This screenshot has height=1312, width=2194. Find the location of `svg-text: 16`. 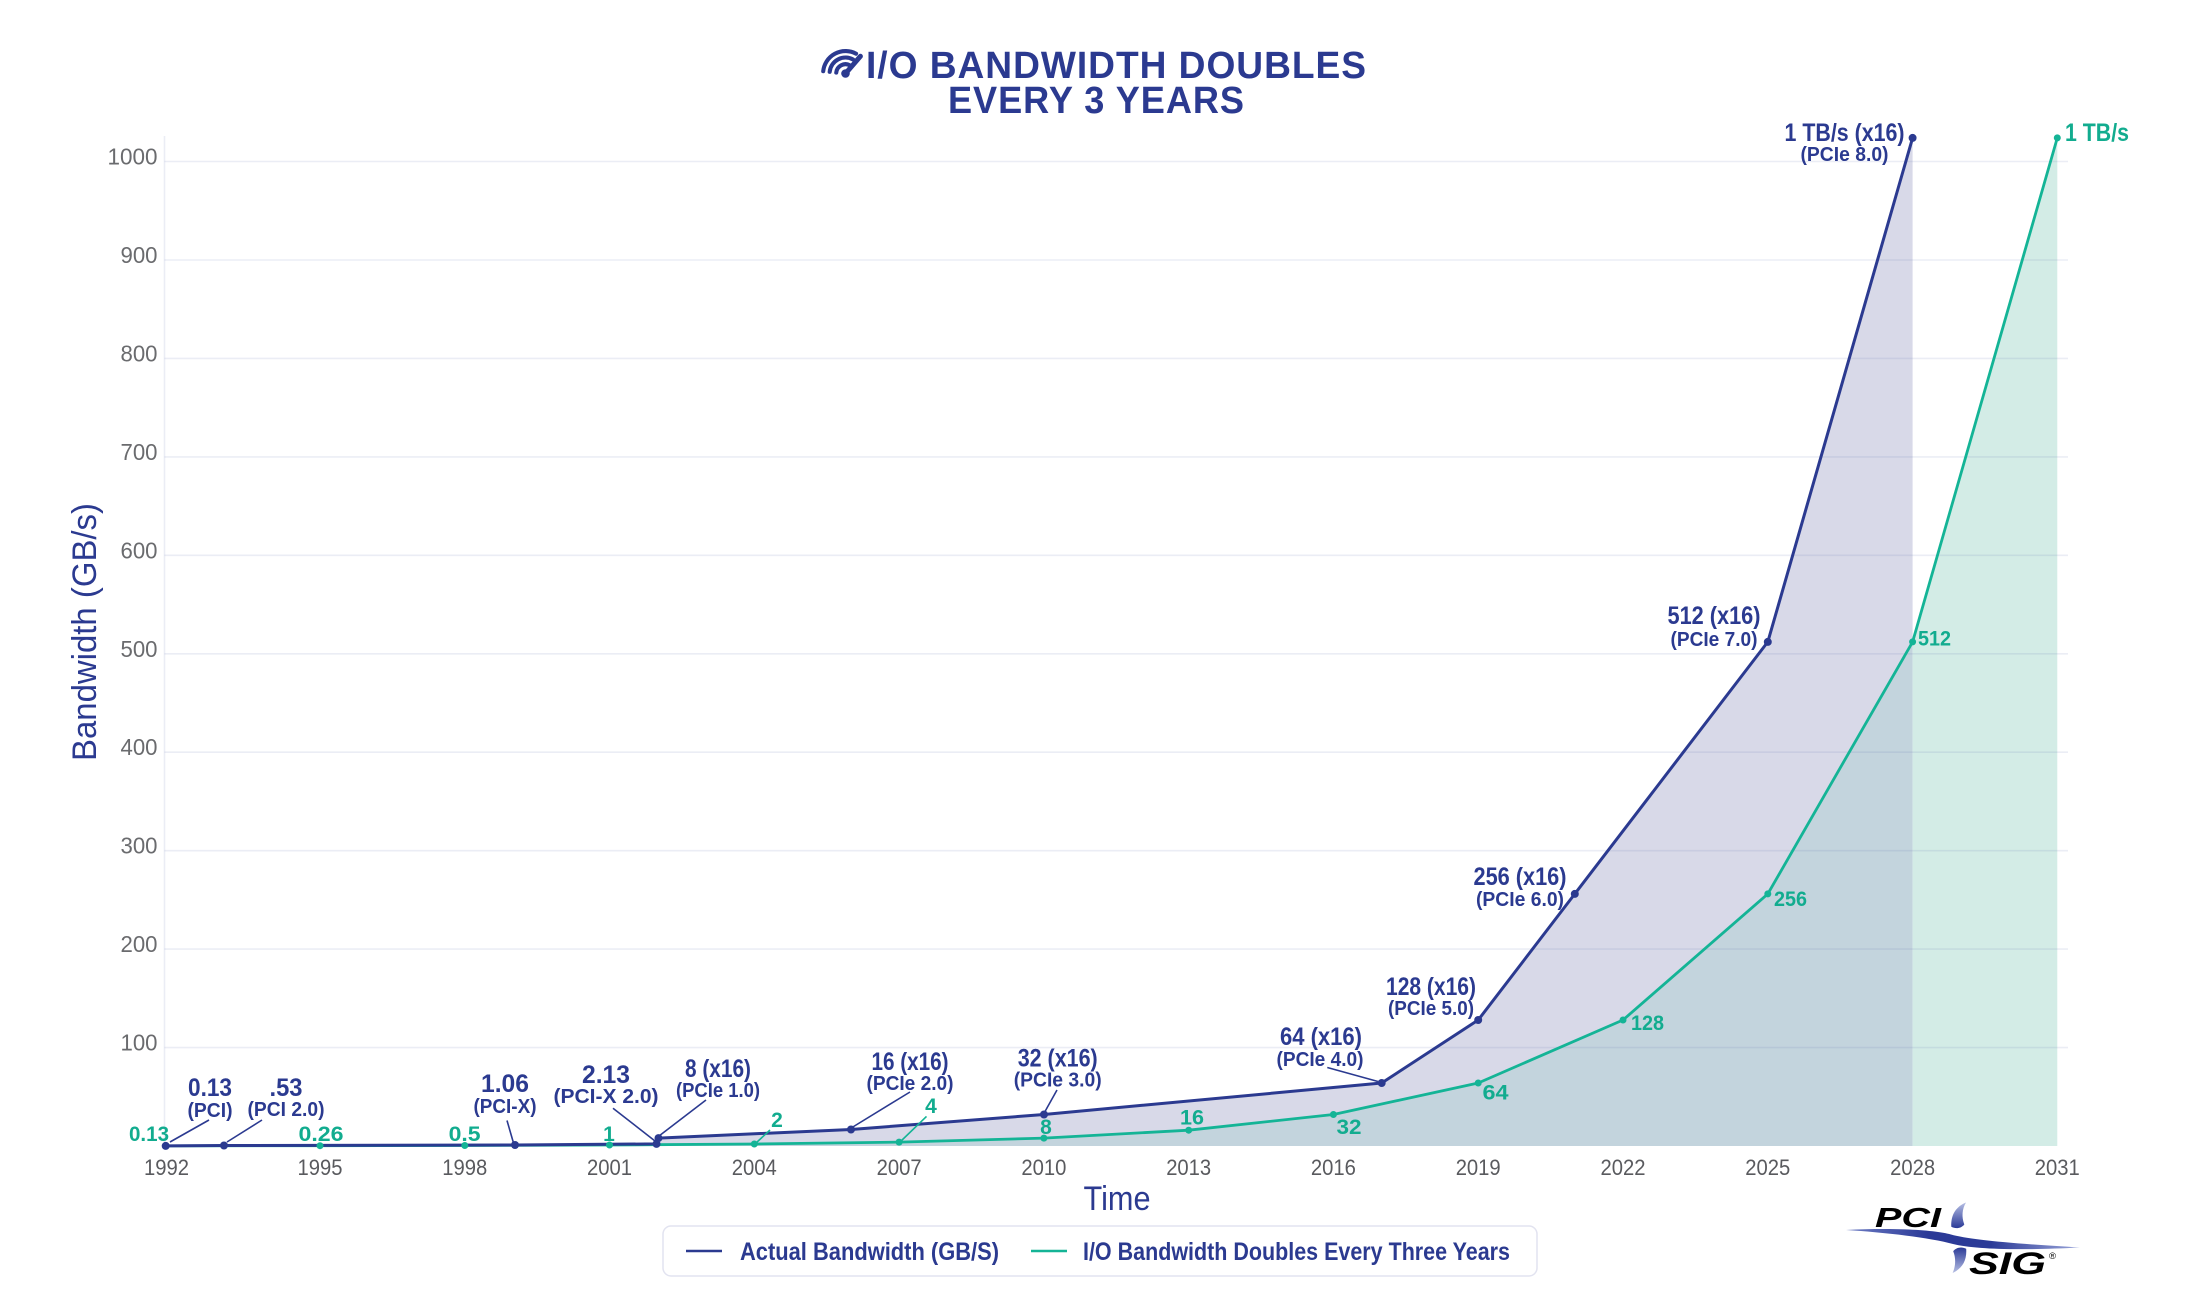

svg-text: 16 is located at coordinates (1192, 1118).